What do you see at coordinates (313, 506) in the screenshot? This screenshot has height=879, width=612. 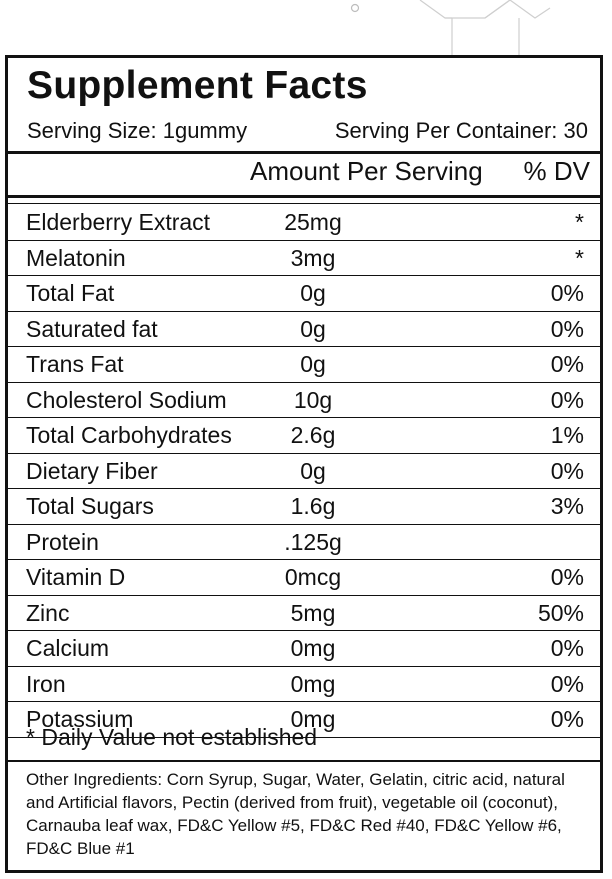 I see `nutrient-amount: 1.6g` at bounding box center [313, 506].